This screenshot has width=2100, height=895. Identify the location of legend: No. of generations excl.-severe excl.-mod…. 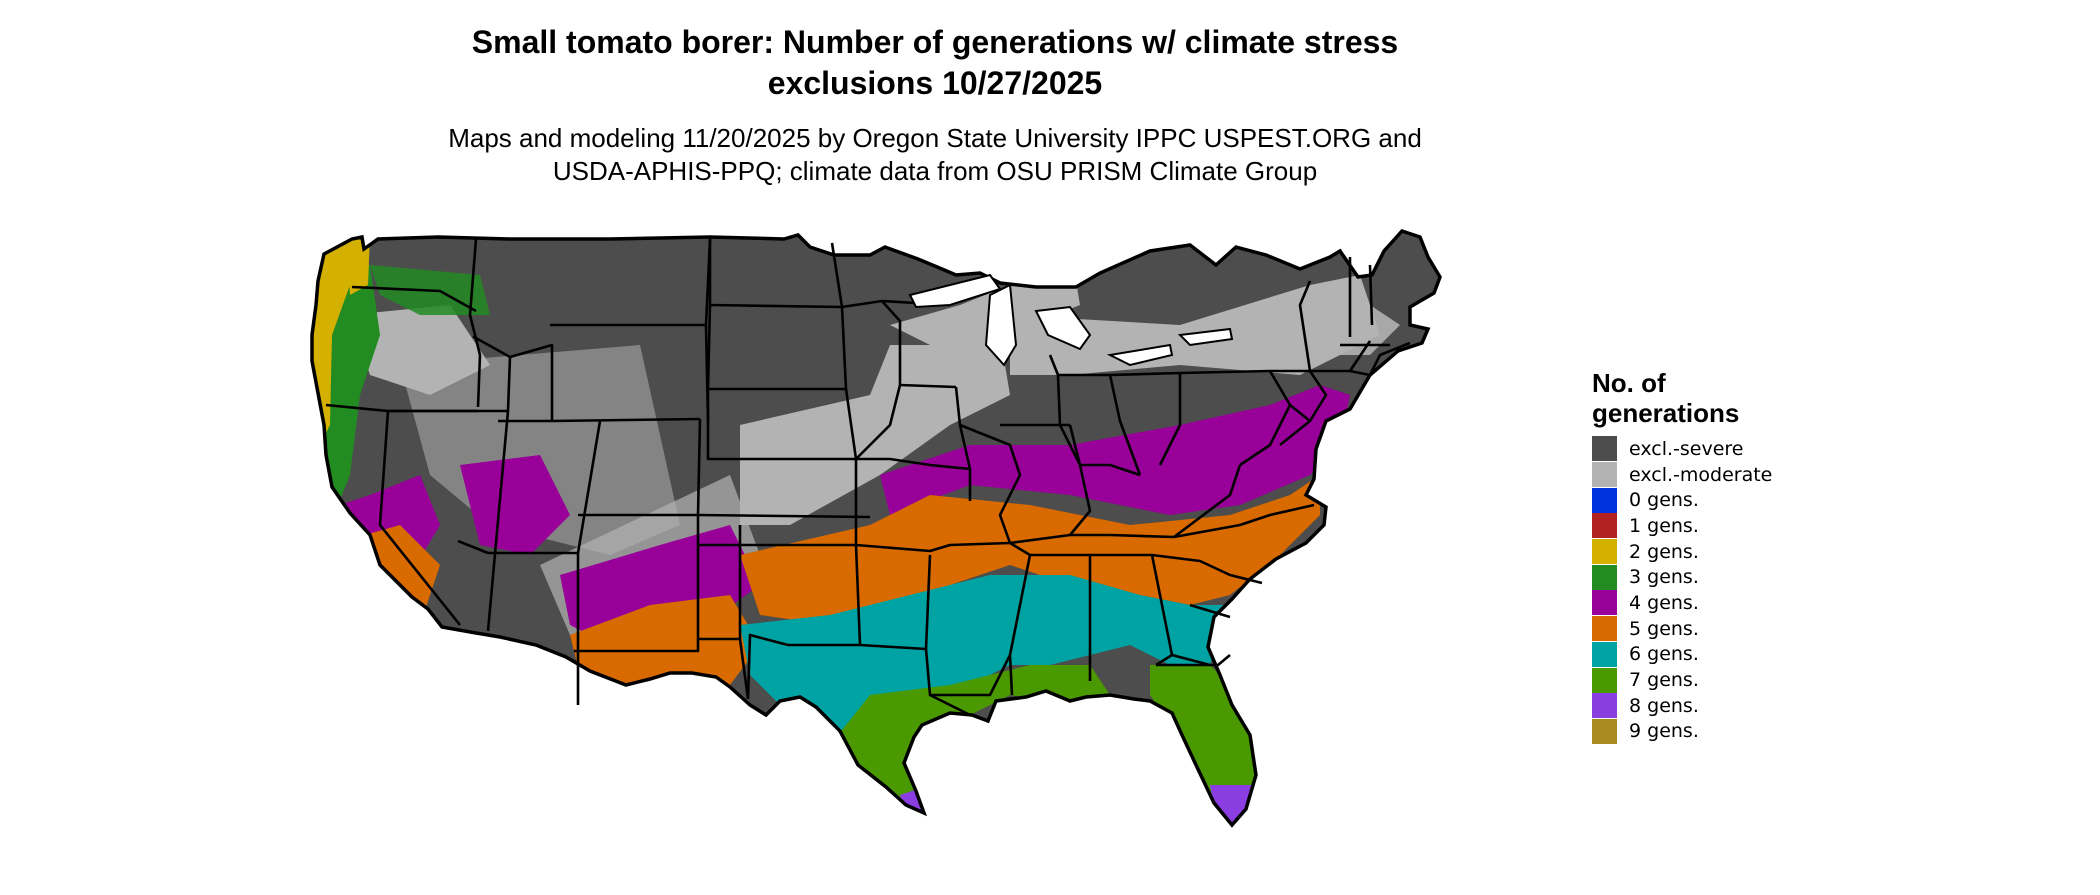
(1682, 556).